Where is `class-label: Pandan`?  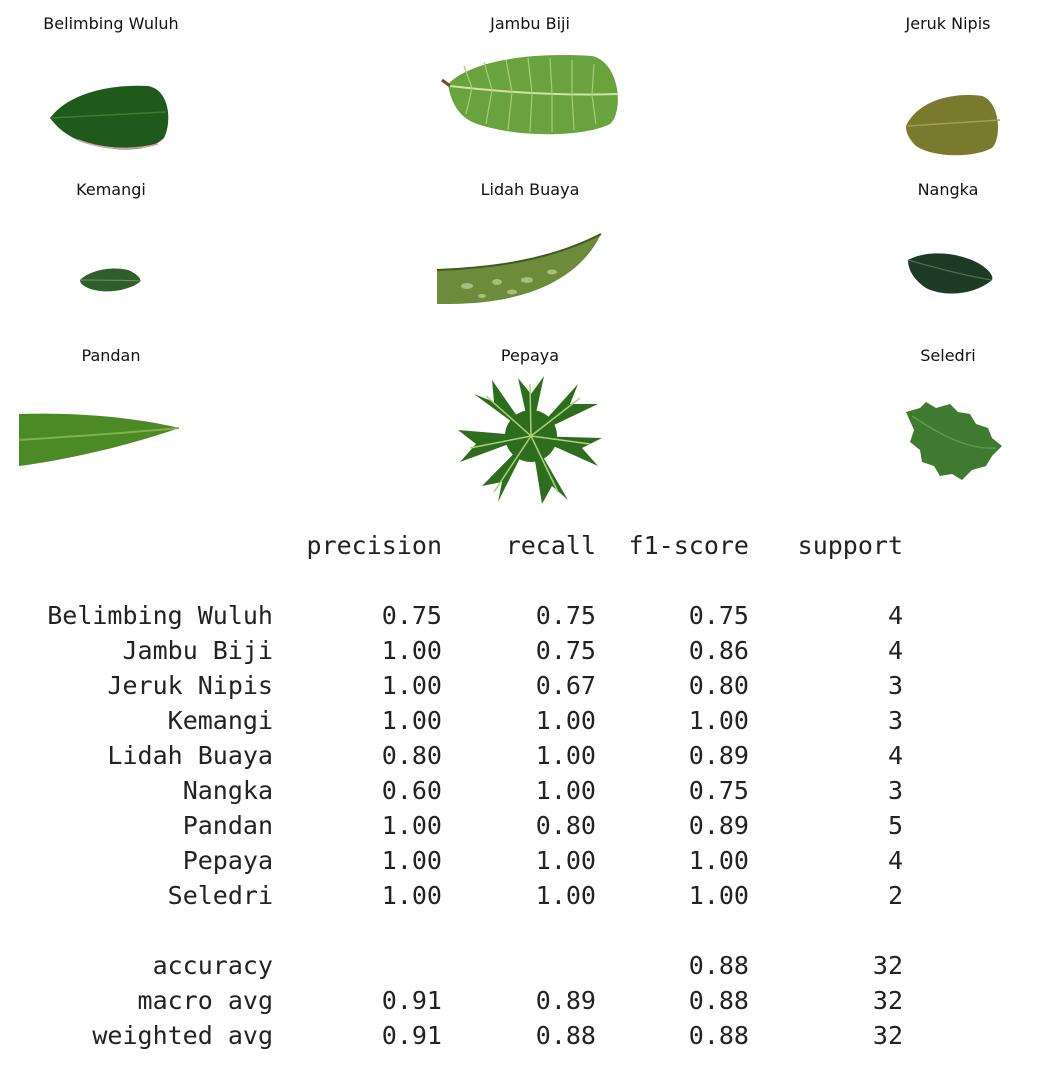
class-label: Pandan is located at coordinates (227, 825).